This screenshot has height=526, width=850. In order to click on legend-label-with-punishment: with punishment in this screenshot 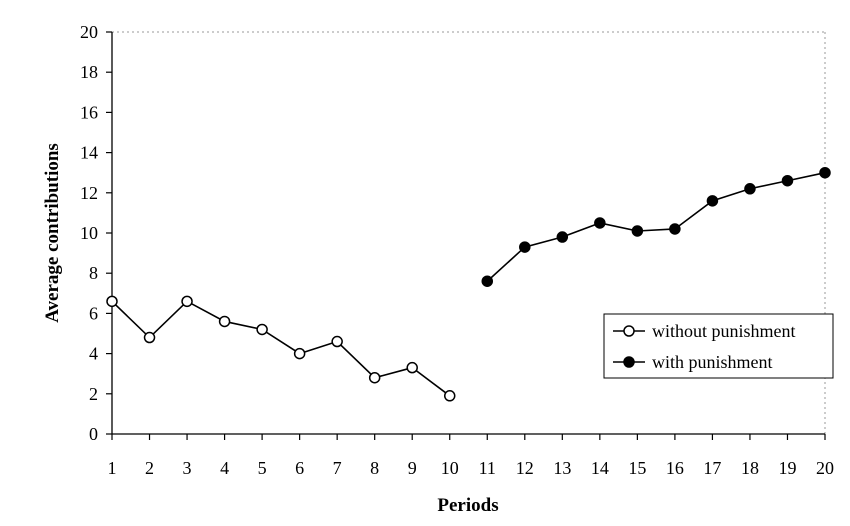, I will do `click(712, 362)`.